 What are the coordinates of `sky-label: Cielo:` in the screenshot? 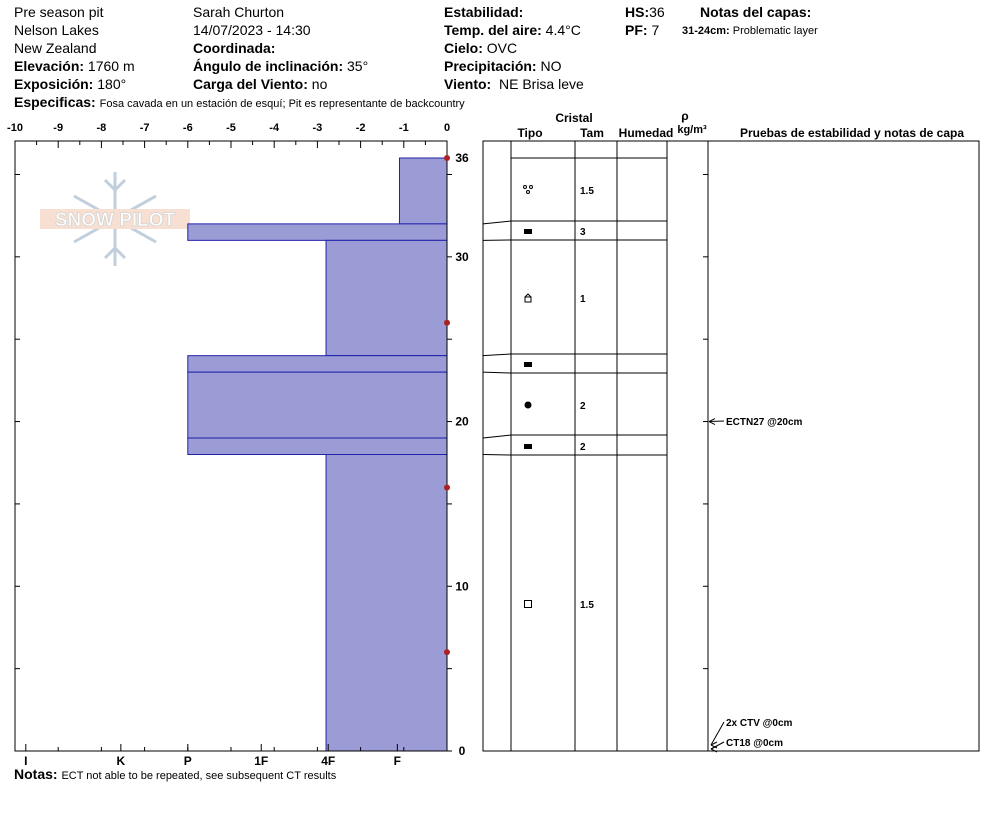 It's located at (463, 48).